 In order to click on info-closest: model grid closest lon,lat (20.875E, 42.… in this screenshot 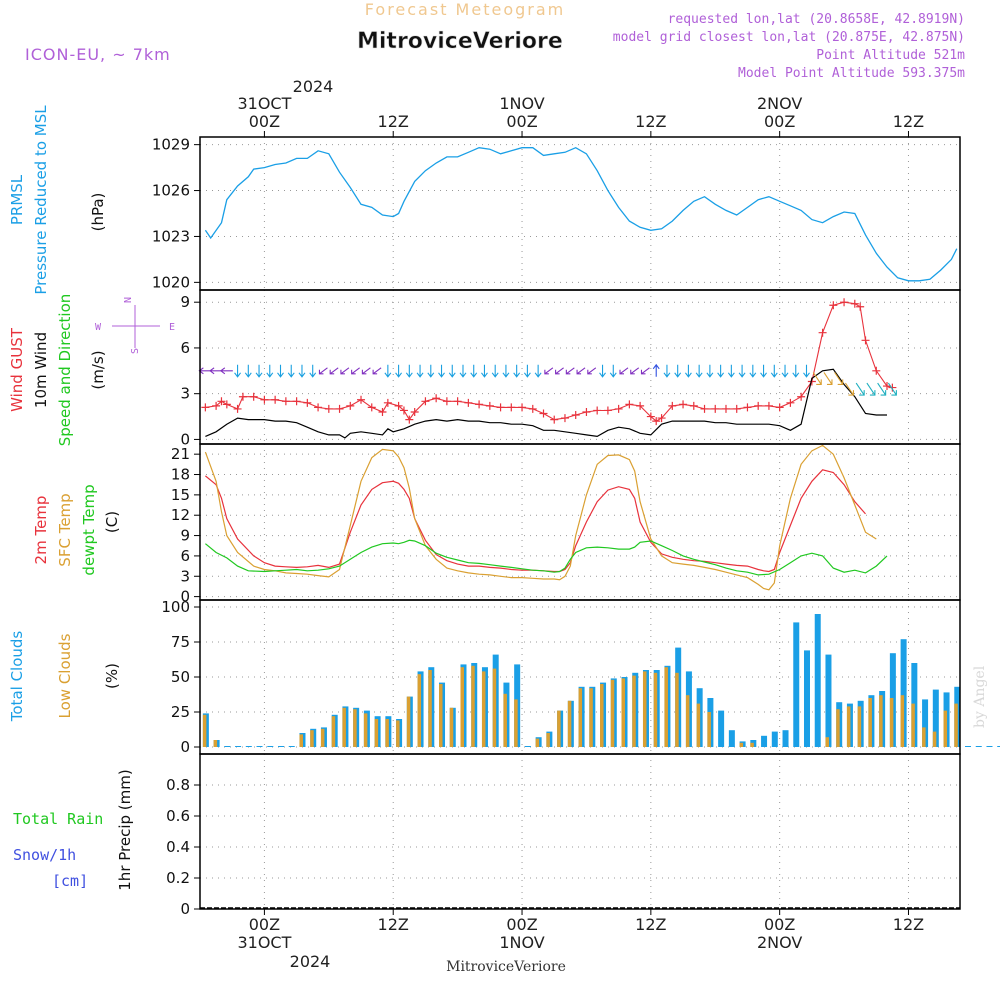, I will do `click(789, 37)`.